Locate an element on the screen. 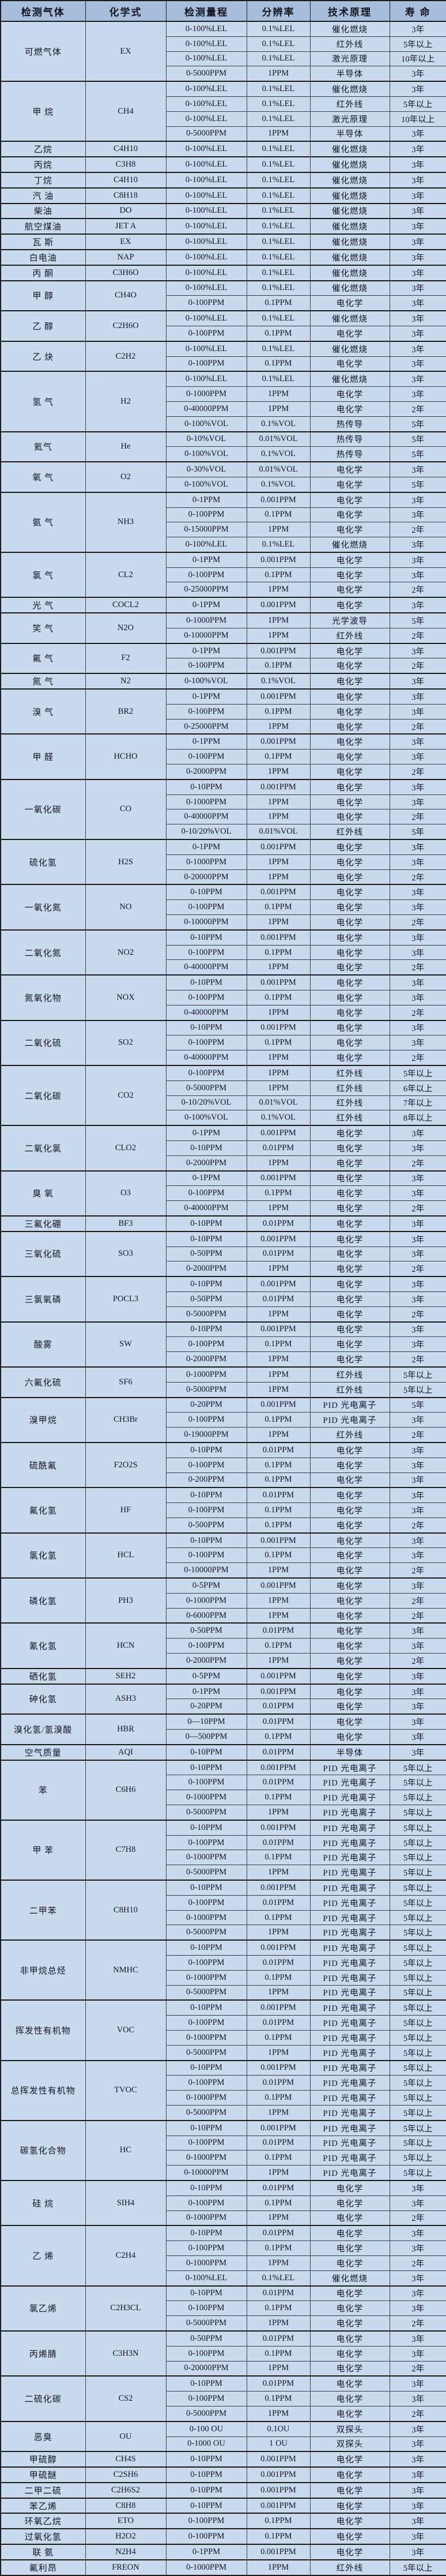 The width and height of the screenshot is (446, 2576). table-row: 0-5000PPM 1PPM 电化学 2年 is located at coordinates (223, 2413).